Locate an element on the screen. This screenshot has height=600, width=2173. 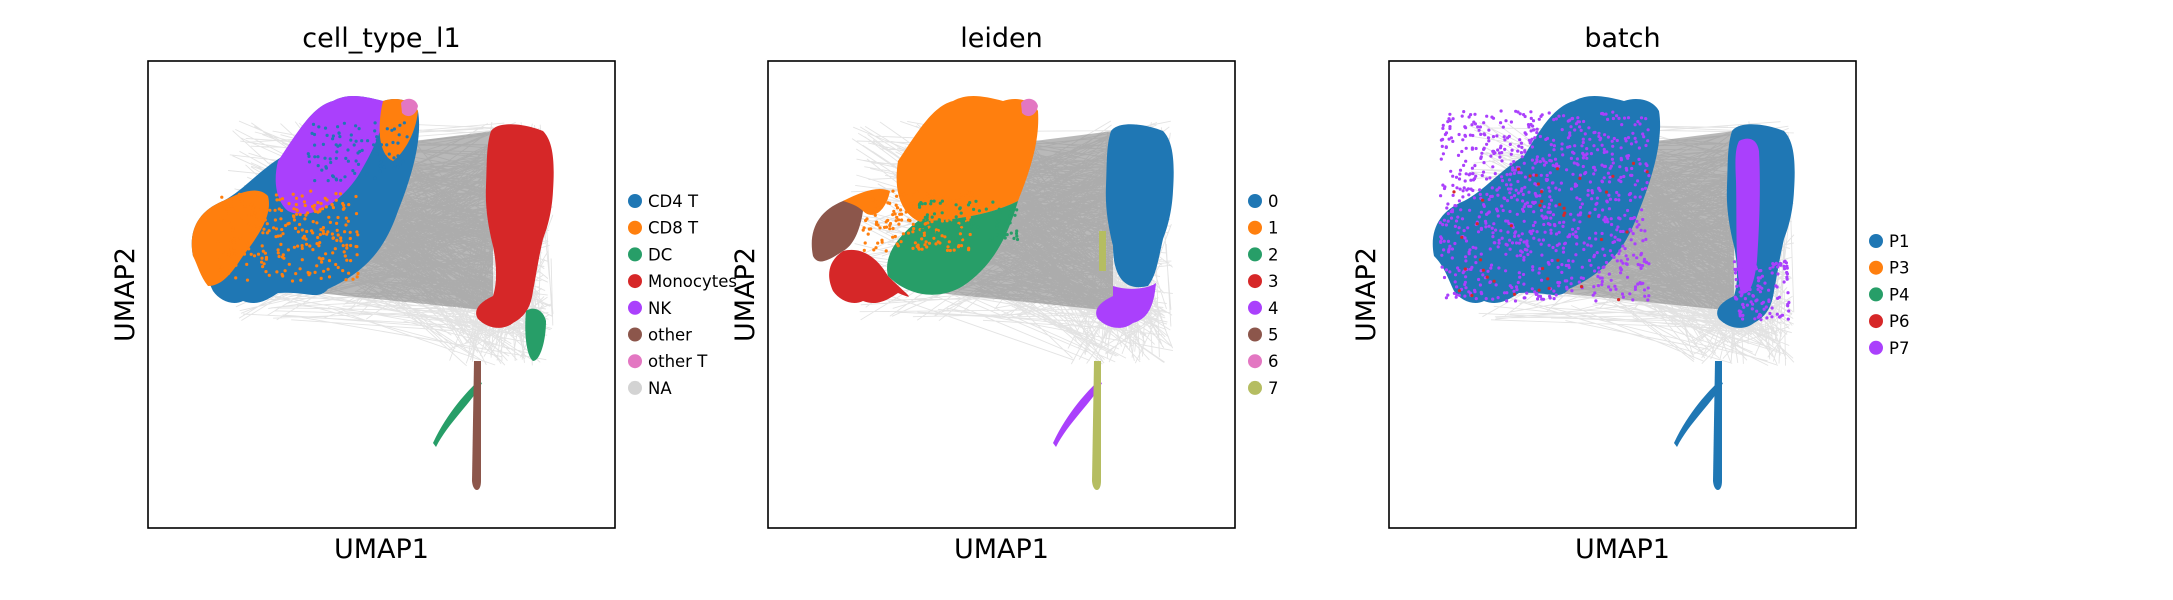
cluster-monocytes is located at coordinates (515, 226).